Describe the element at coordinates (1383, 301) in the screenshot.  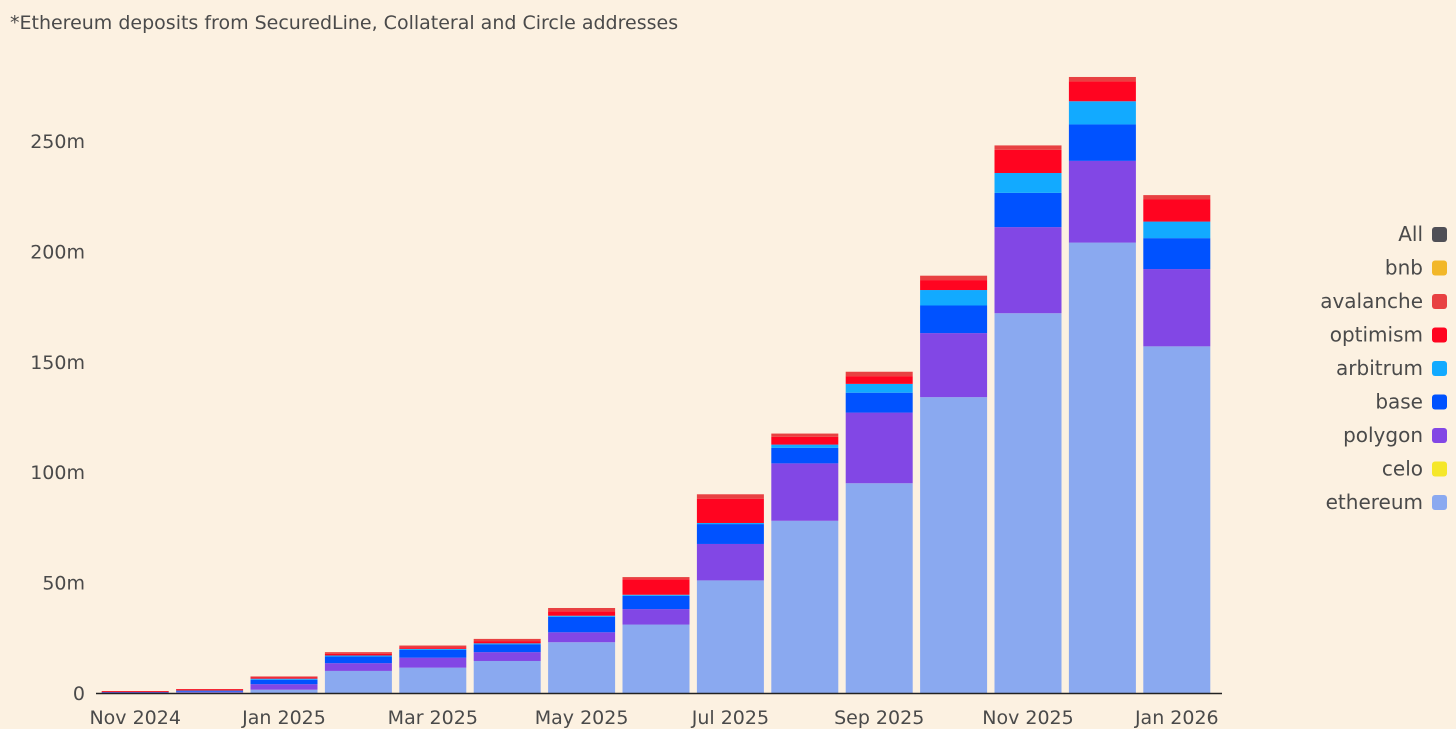
I see `legend-item-avalanche: avalanche` at that location.